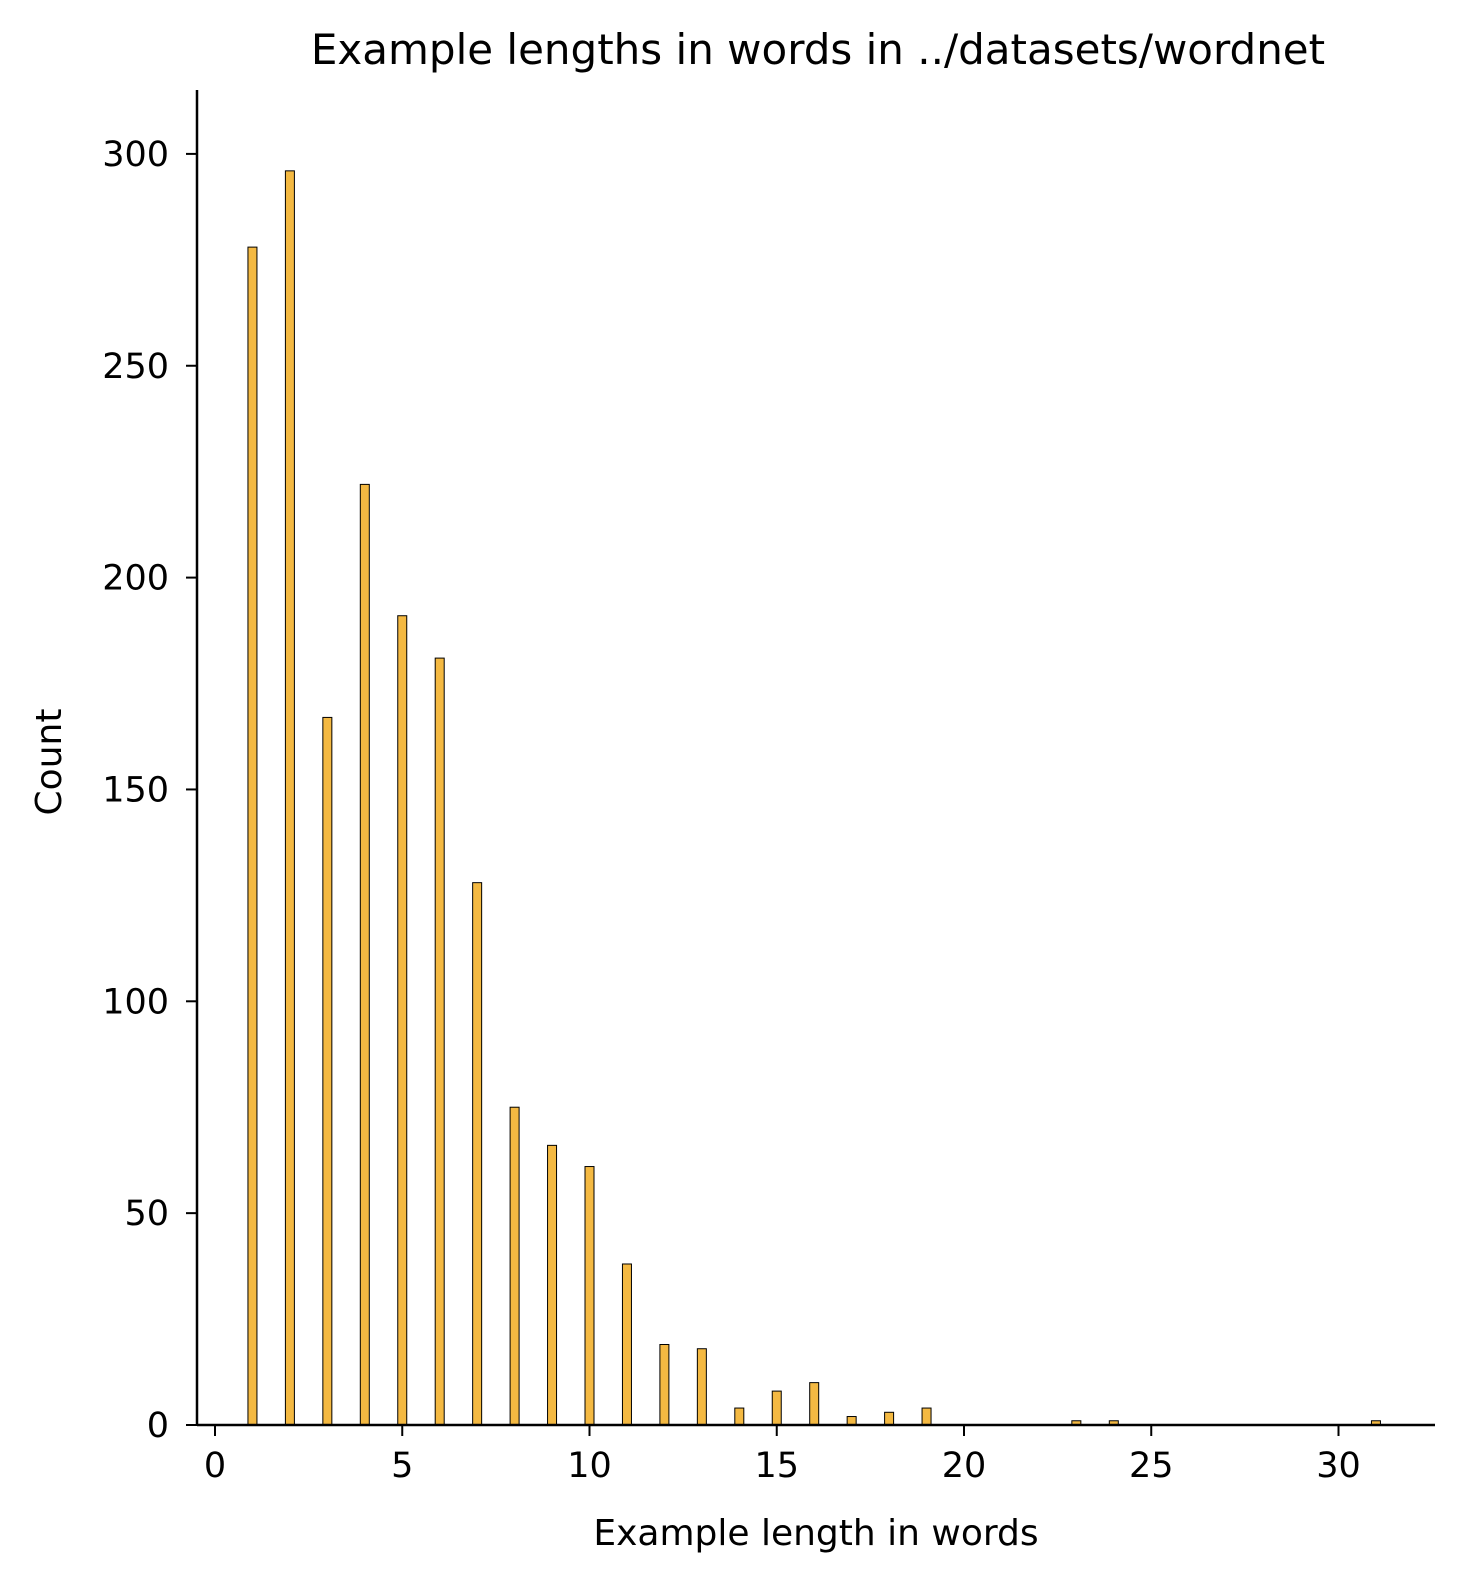 Image resolution: width=1470 pixels, height=1591 pixels. I want to click on y-tick-label: 50, so click(146, 1214).